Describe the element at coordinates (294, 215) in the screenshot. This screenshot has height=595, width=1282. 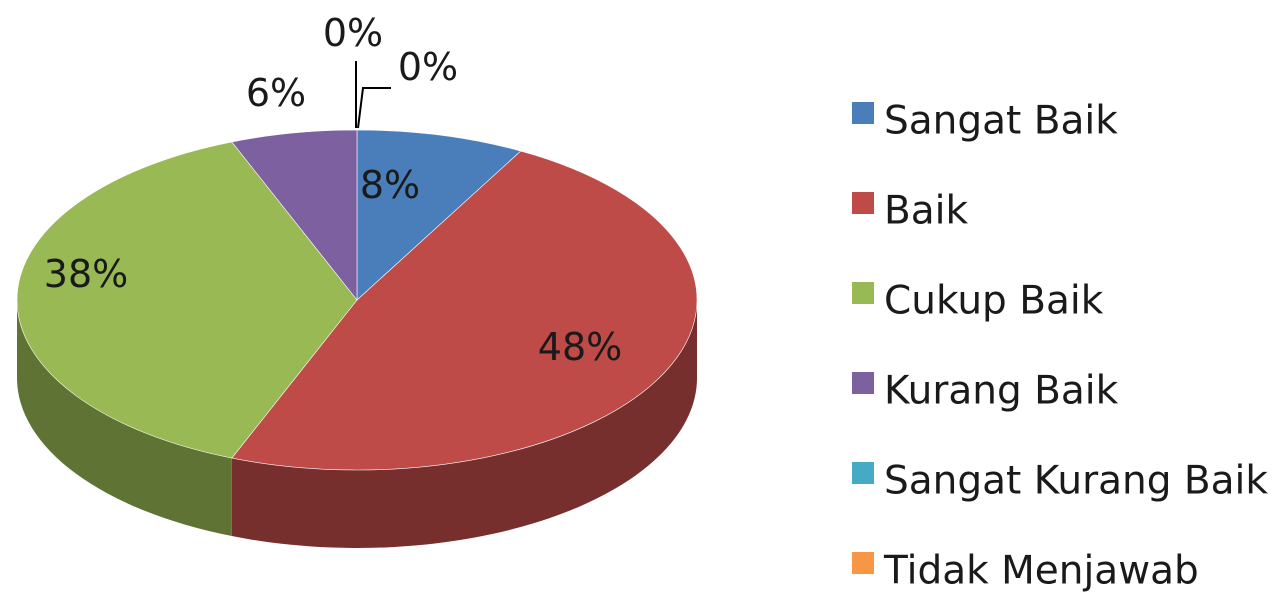
I see `pie-slice-kurang-baik` at that location.